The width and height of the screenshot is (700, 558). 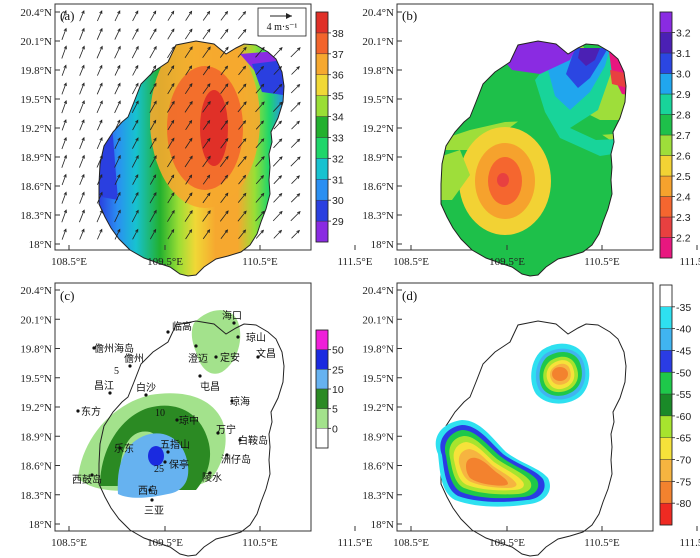 I want to click on colorbar-tick-label: 29, so click(x=338, y=222).